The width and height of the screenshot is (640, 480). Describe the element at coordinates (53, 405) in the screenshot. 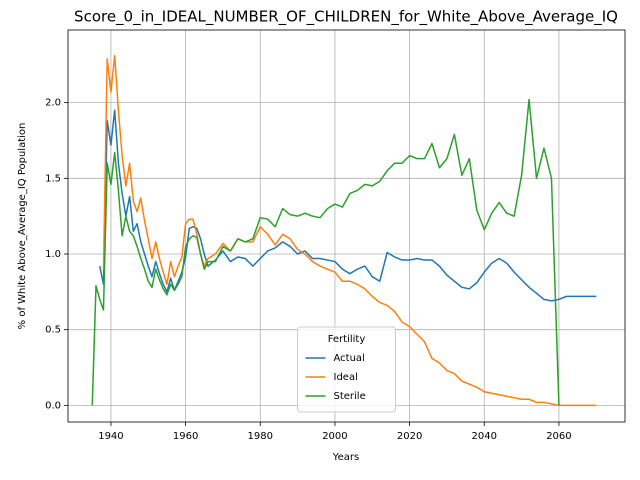

I see `y-tick-label: 0.0` at that location.